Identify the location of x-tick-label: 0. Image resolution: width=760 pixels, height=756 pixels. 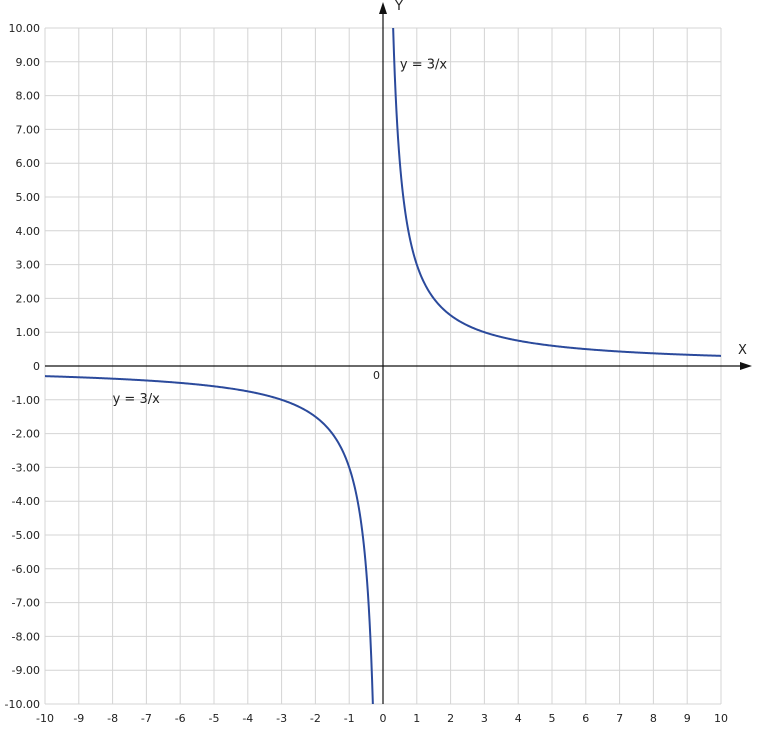
(383, 718).